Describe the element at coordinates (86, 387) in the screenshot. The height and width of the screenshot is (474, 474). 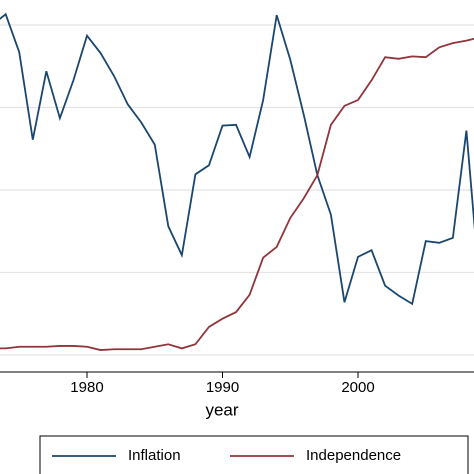
I see `x-tick-label: 1980` at that location.